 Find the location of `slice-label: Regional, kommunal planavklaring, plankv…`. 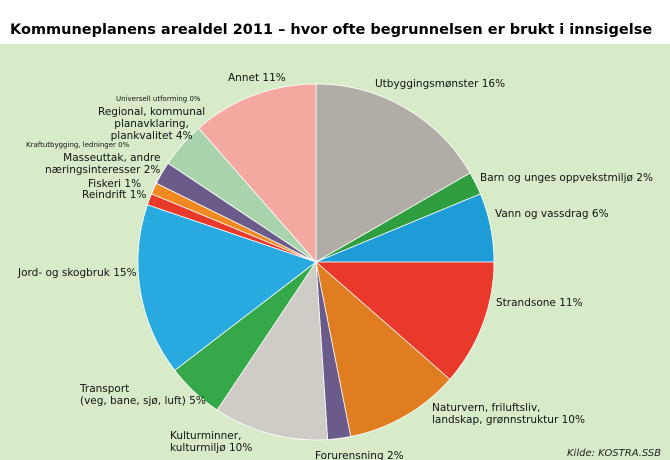

slice-label: Regional, kommunal planavklaring, plankv… is located at coordinates (151, 124).